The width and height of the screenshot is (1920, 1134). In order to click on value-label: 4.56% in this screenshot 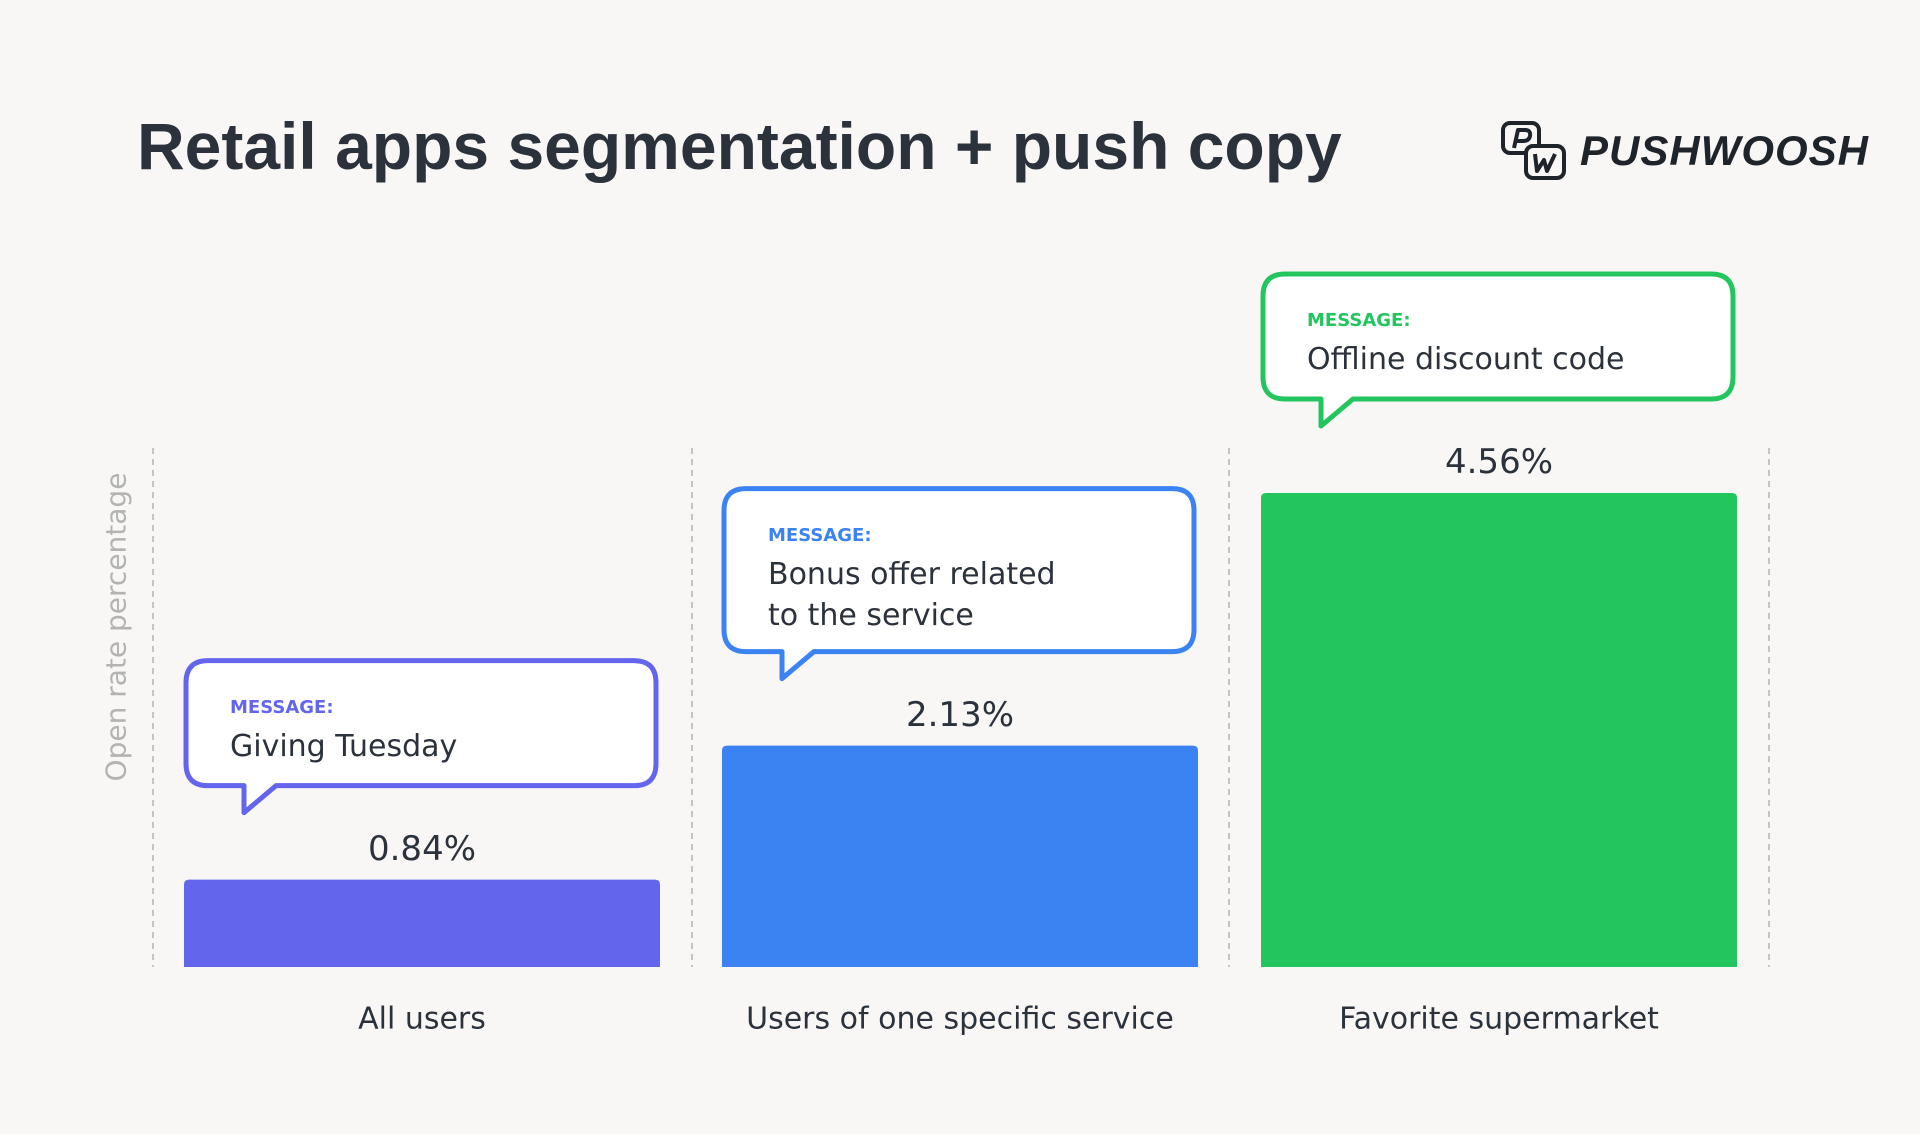, I will do `click(1499, 462)`.